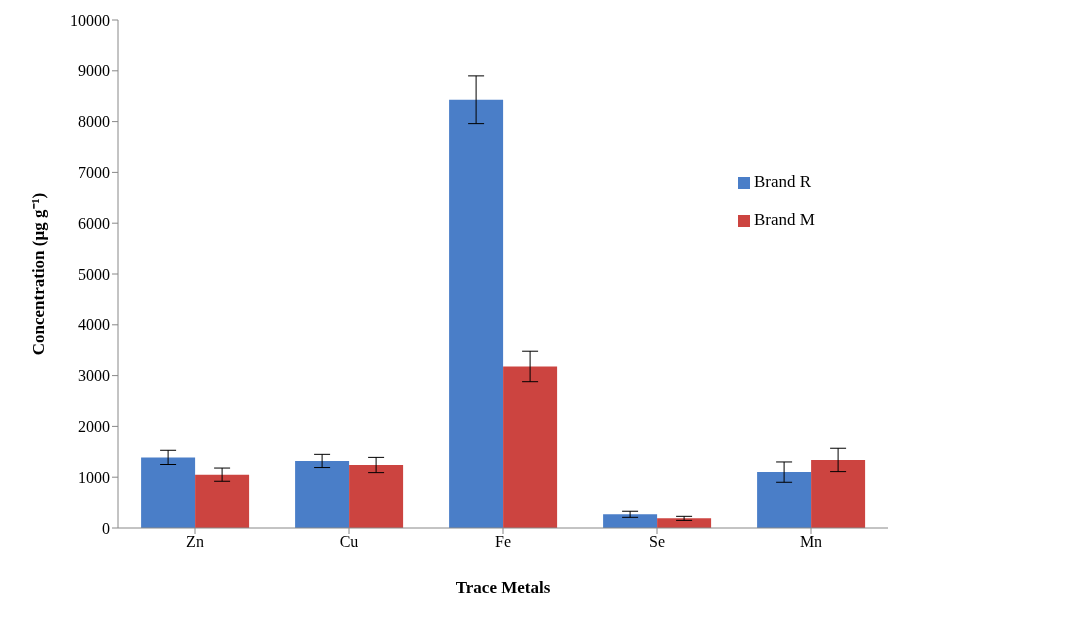 The height and width of the screenshot is (617, 1080). What do you see at coordinates (90, 20) in the screenshot?
I see `y-tick-label: 10000` at bounding box center [90, 20].